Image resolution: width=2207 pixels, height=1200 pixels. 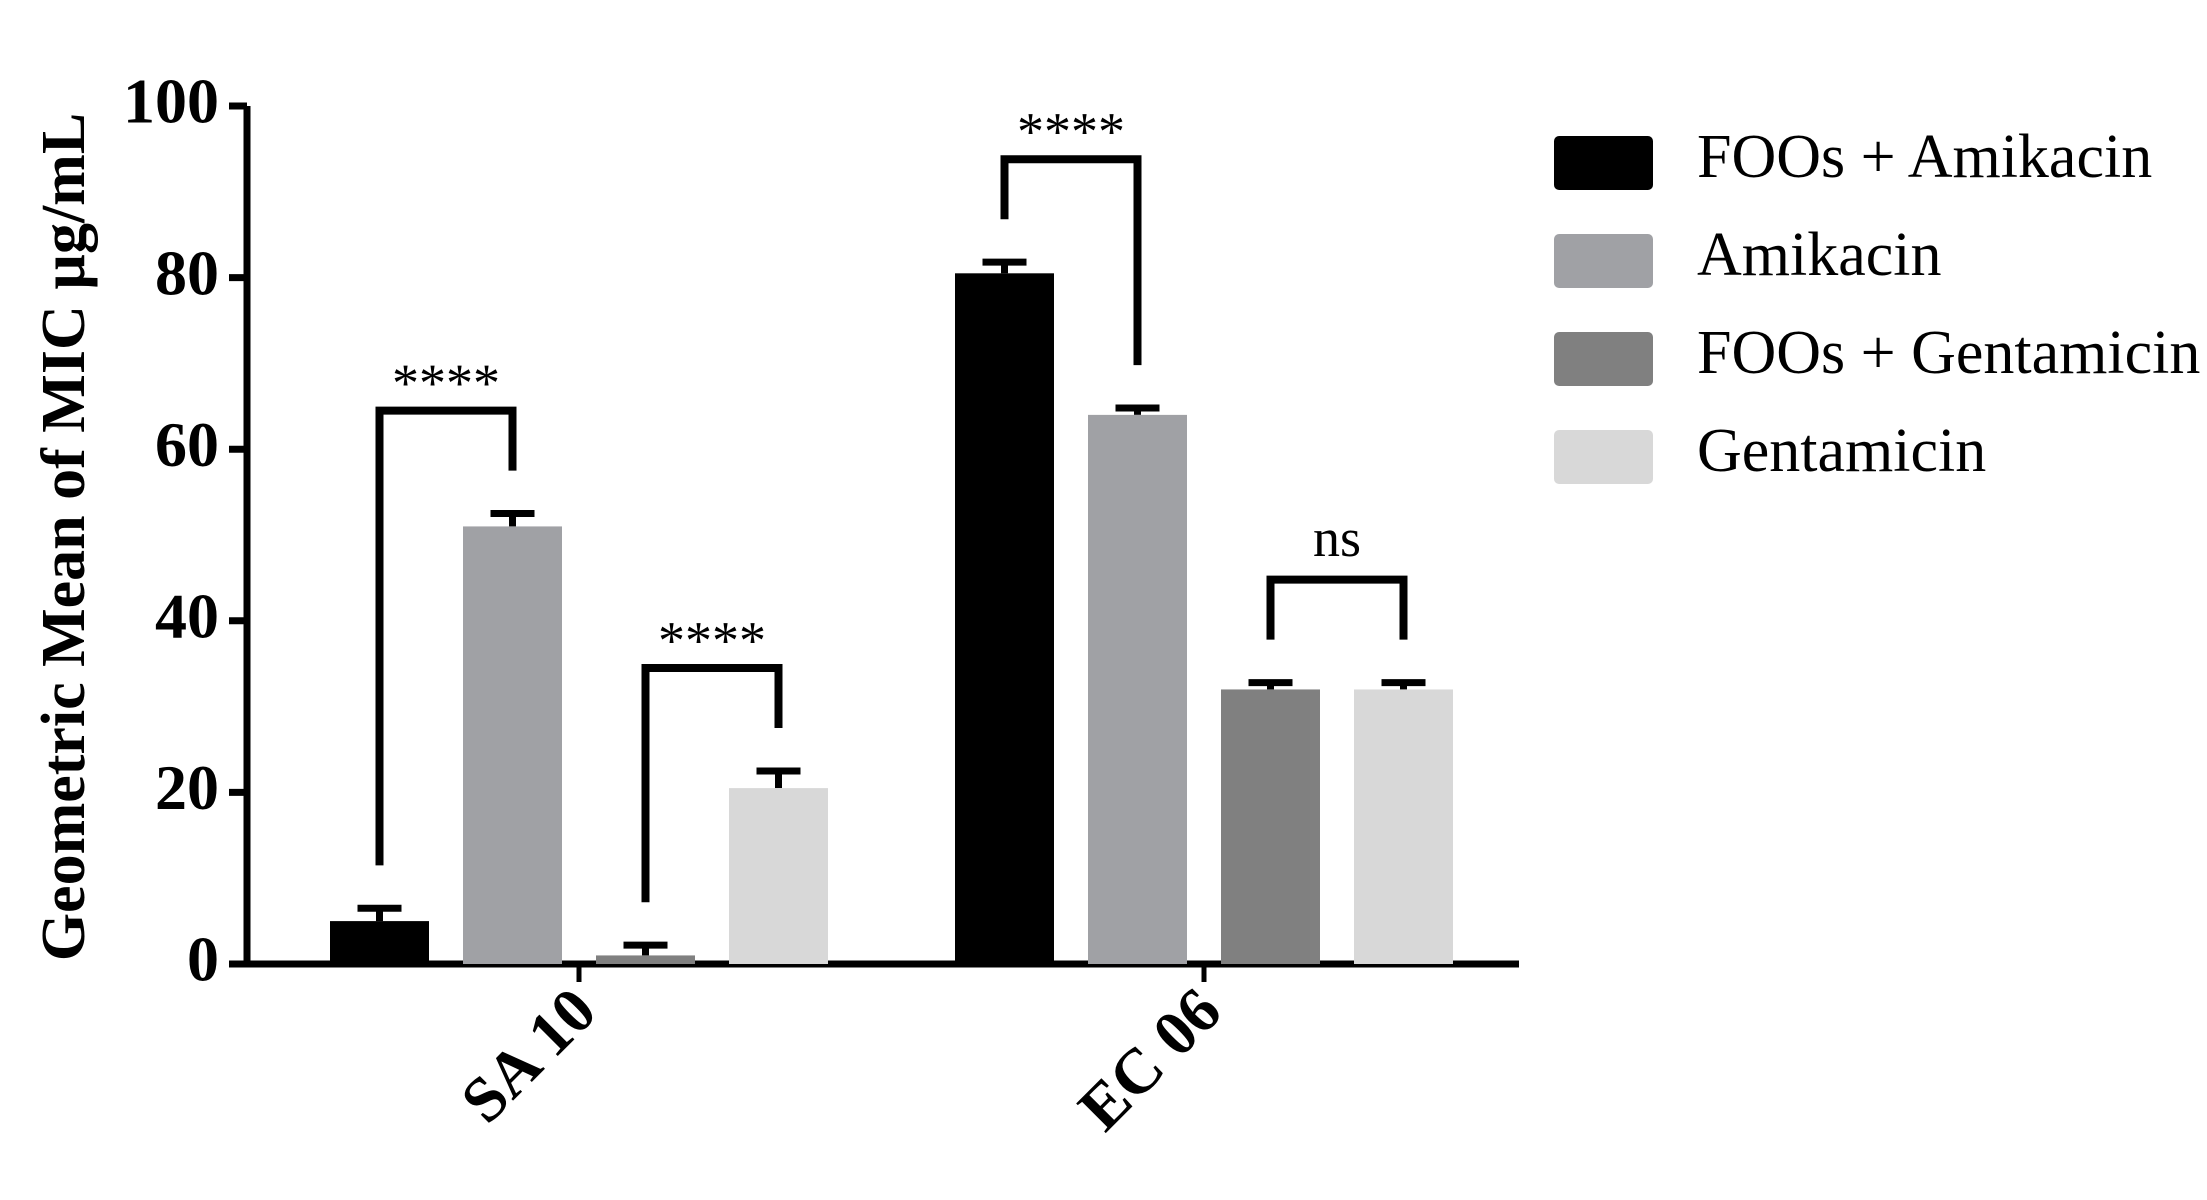 What do you see at coordinates (1150, 1059) in the screenshot?
I see `x-tick-label: EC 06` at bounding box center [1150, 1059].